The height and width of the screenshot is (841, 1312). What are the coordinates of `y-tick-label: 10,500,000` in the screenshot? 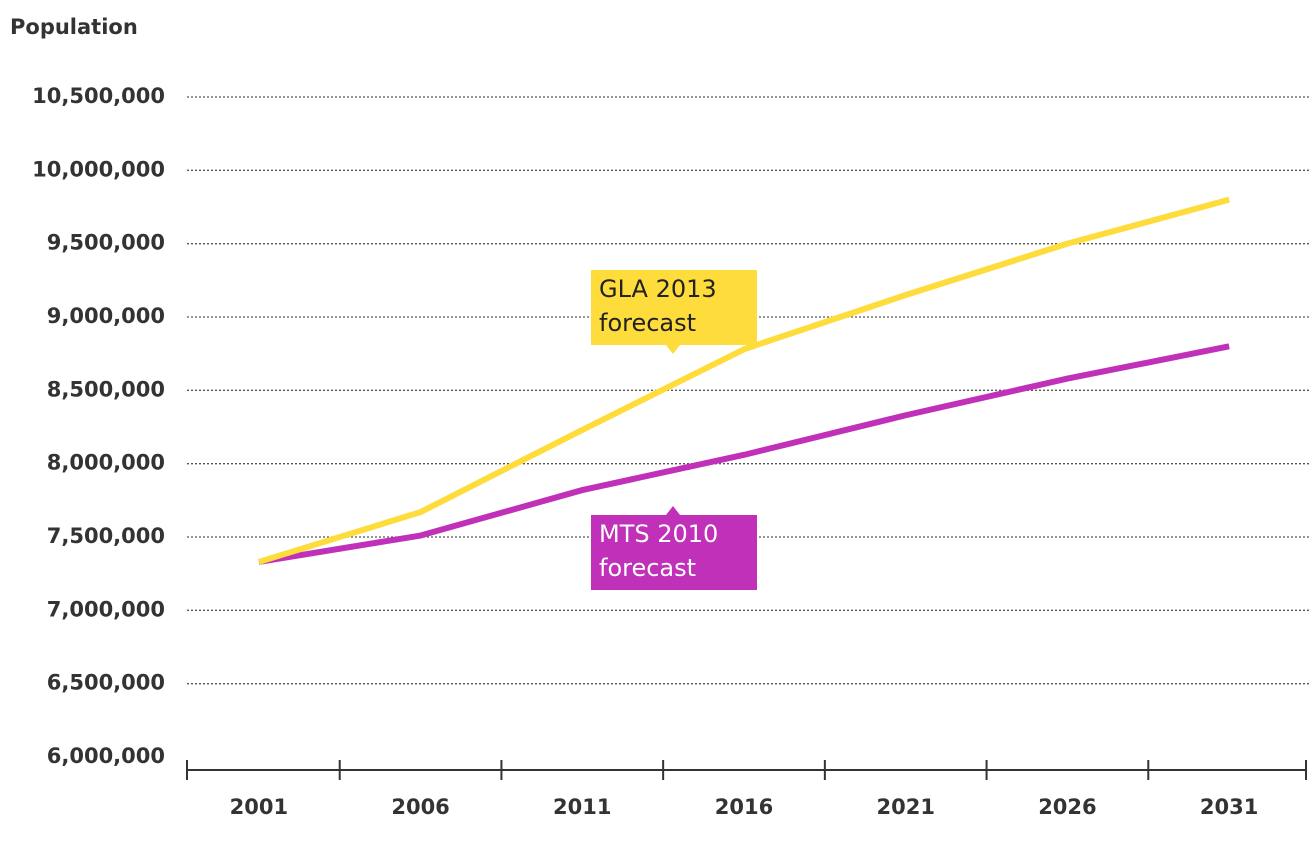 It's located at (98, 96).